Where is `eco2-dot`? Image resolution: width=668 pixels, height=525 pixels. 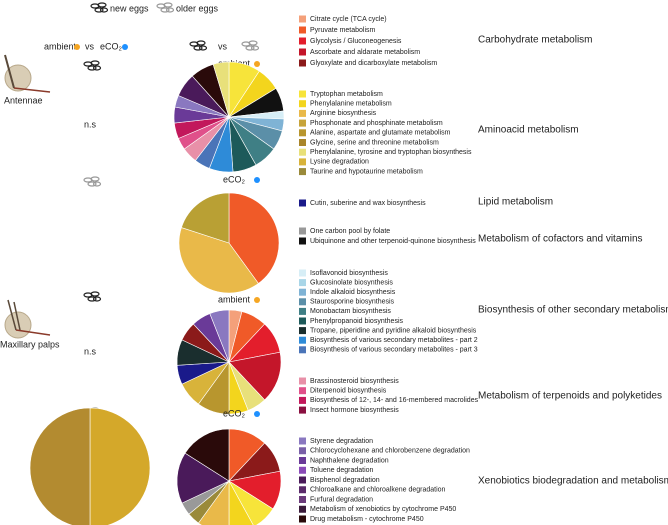 eco2-dot is located at coordinates (125, 47).